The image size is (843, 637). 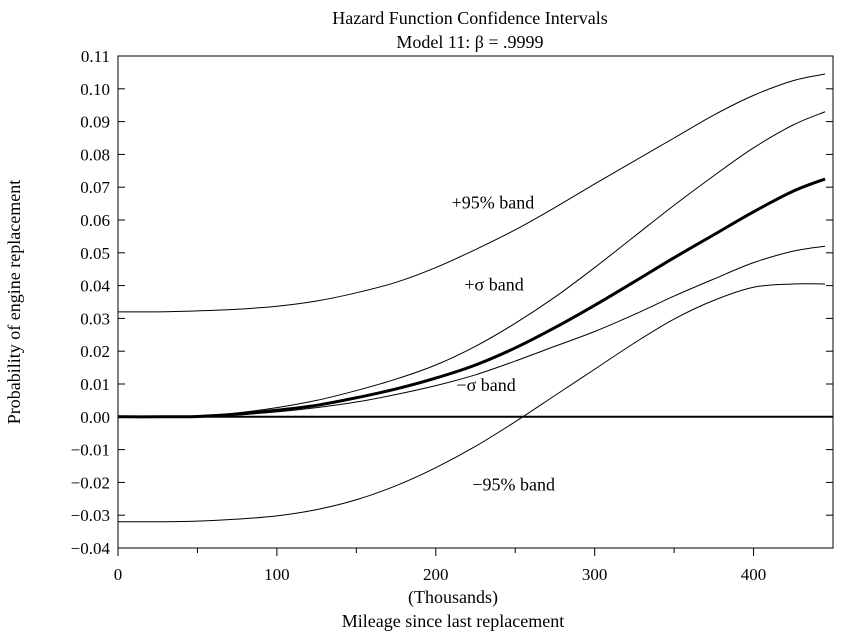 What do you see at coordinates (469, 42) in the screenshot?
I see `chart-subtitle: Model 11: β = .9999` at bounding box center [469, 42].